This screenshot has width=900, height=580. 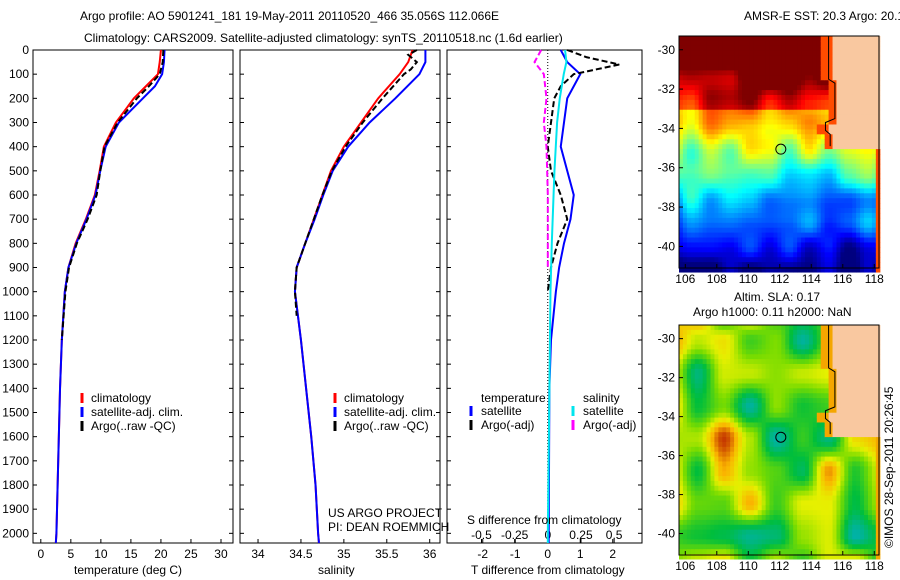 I want to click on legend-label: Argo(-adj), so click(x=609, y=425).